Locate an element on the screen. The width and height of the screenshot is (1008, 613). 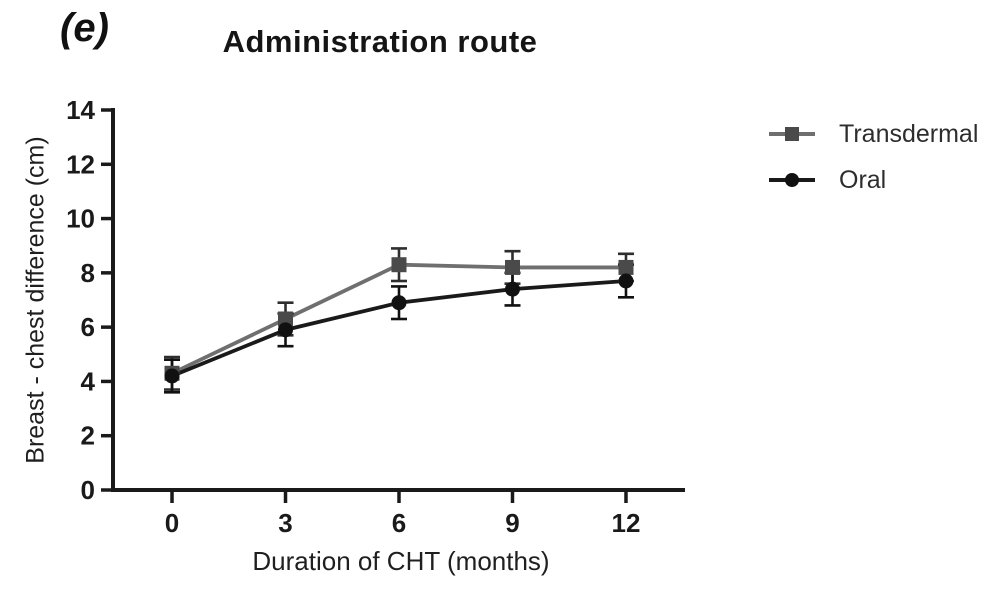
y-tick-label: 14 is located at coordinates (80, 110).